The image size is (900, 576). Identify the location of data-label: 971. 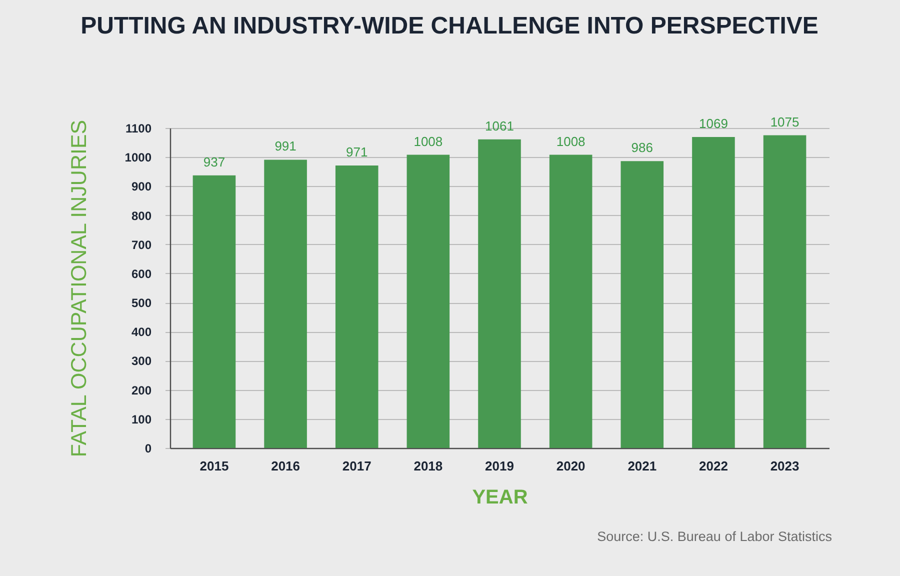
(357, 152).